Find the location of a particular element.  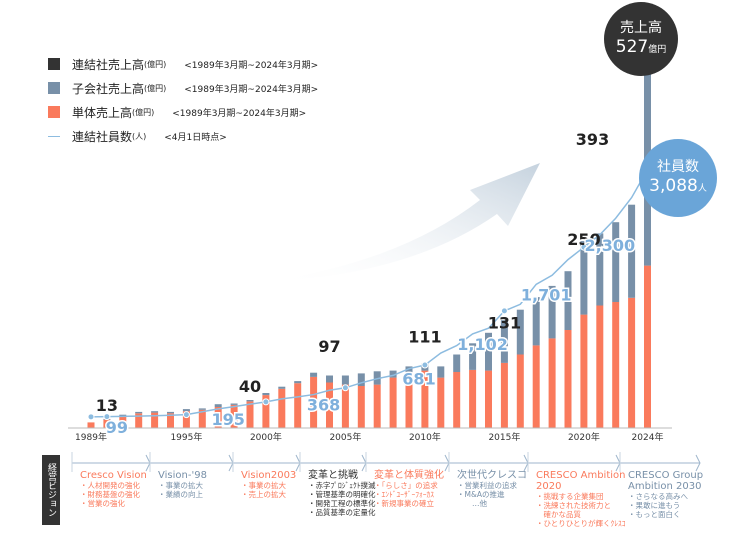

legend-item: 連結社員数 (人) <4月1日時点> is located at coordinates (183, 136).